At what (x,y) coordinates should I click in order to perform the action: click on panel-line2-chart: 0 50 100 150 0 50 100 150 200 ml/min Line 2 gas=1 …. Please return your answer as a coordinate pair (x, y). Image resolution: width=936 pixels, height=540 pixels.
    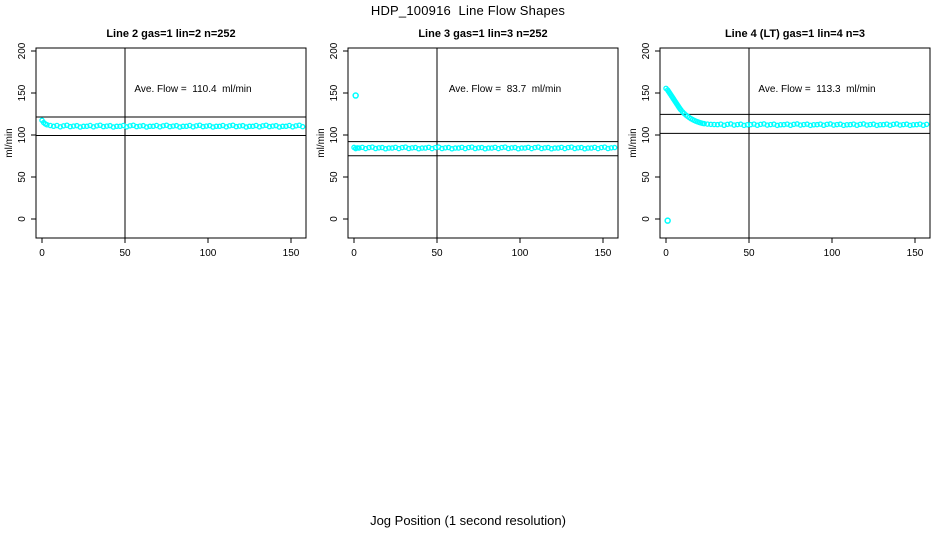
    Looking at the image, I should click on (155, 143).